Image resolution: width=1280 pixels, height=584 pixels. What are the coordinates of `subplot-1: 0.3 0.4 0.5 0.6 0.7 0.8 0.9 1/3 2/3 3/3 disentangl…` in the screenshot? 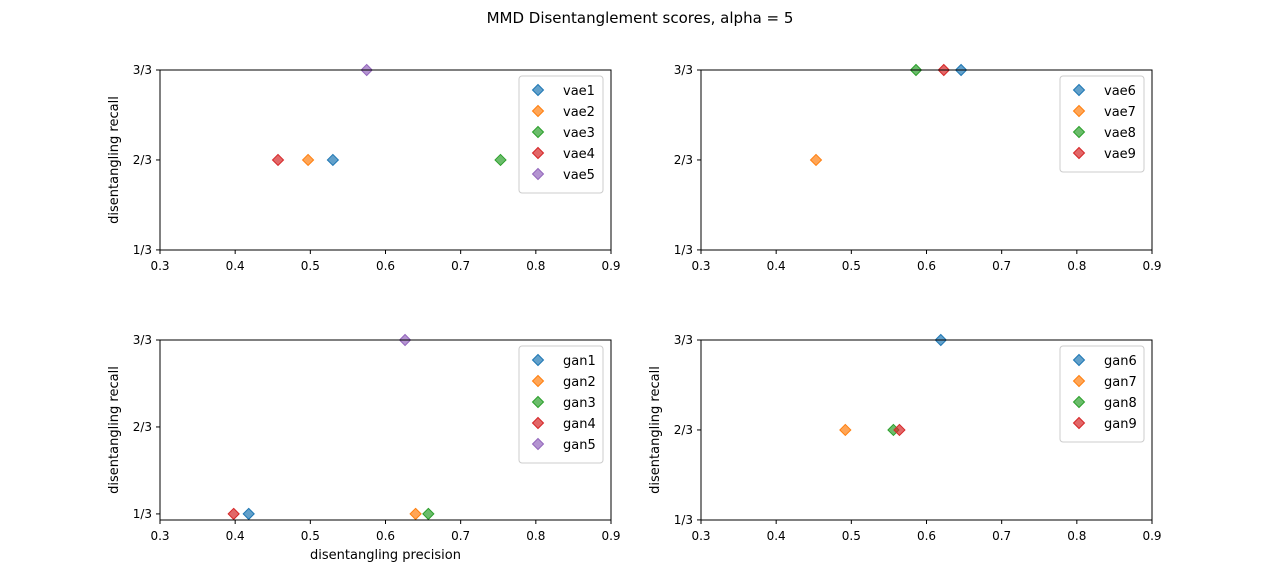 It's located at (364, 168).